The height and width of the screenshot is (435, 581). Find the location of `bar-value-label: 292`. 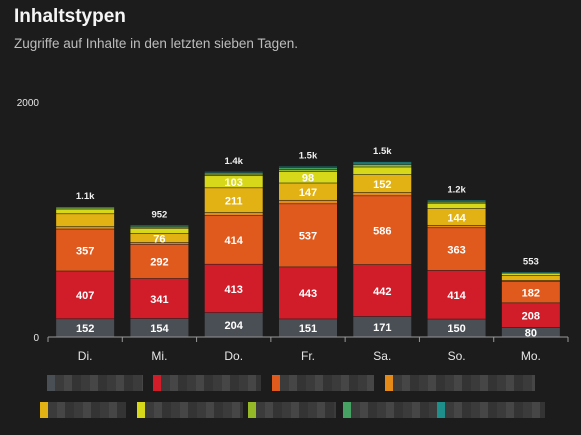

bar-value-label: 292 is located at coordinates (159, 263).